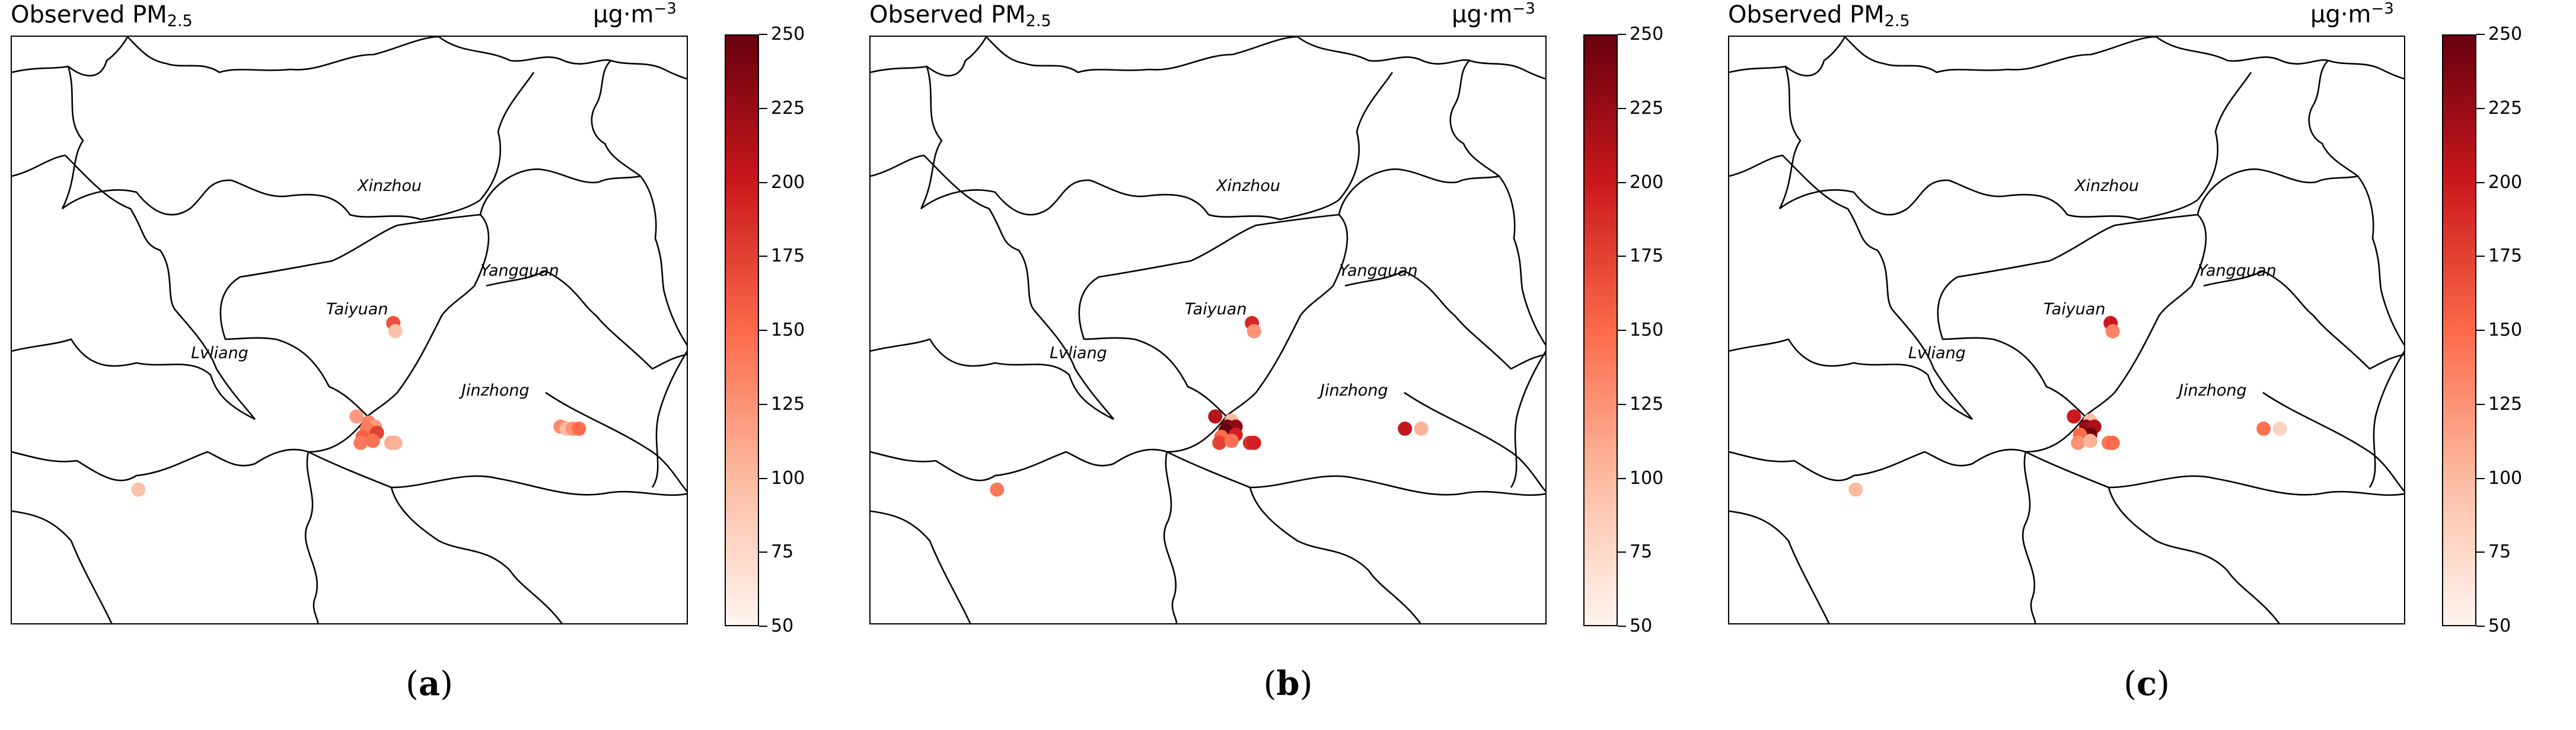 The image size is (2576, 730). Describe the element at coordinates (1647, 108) in the screenshot. I see `colorbar-tick-label: 225` at that location.